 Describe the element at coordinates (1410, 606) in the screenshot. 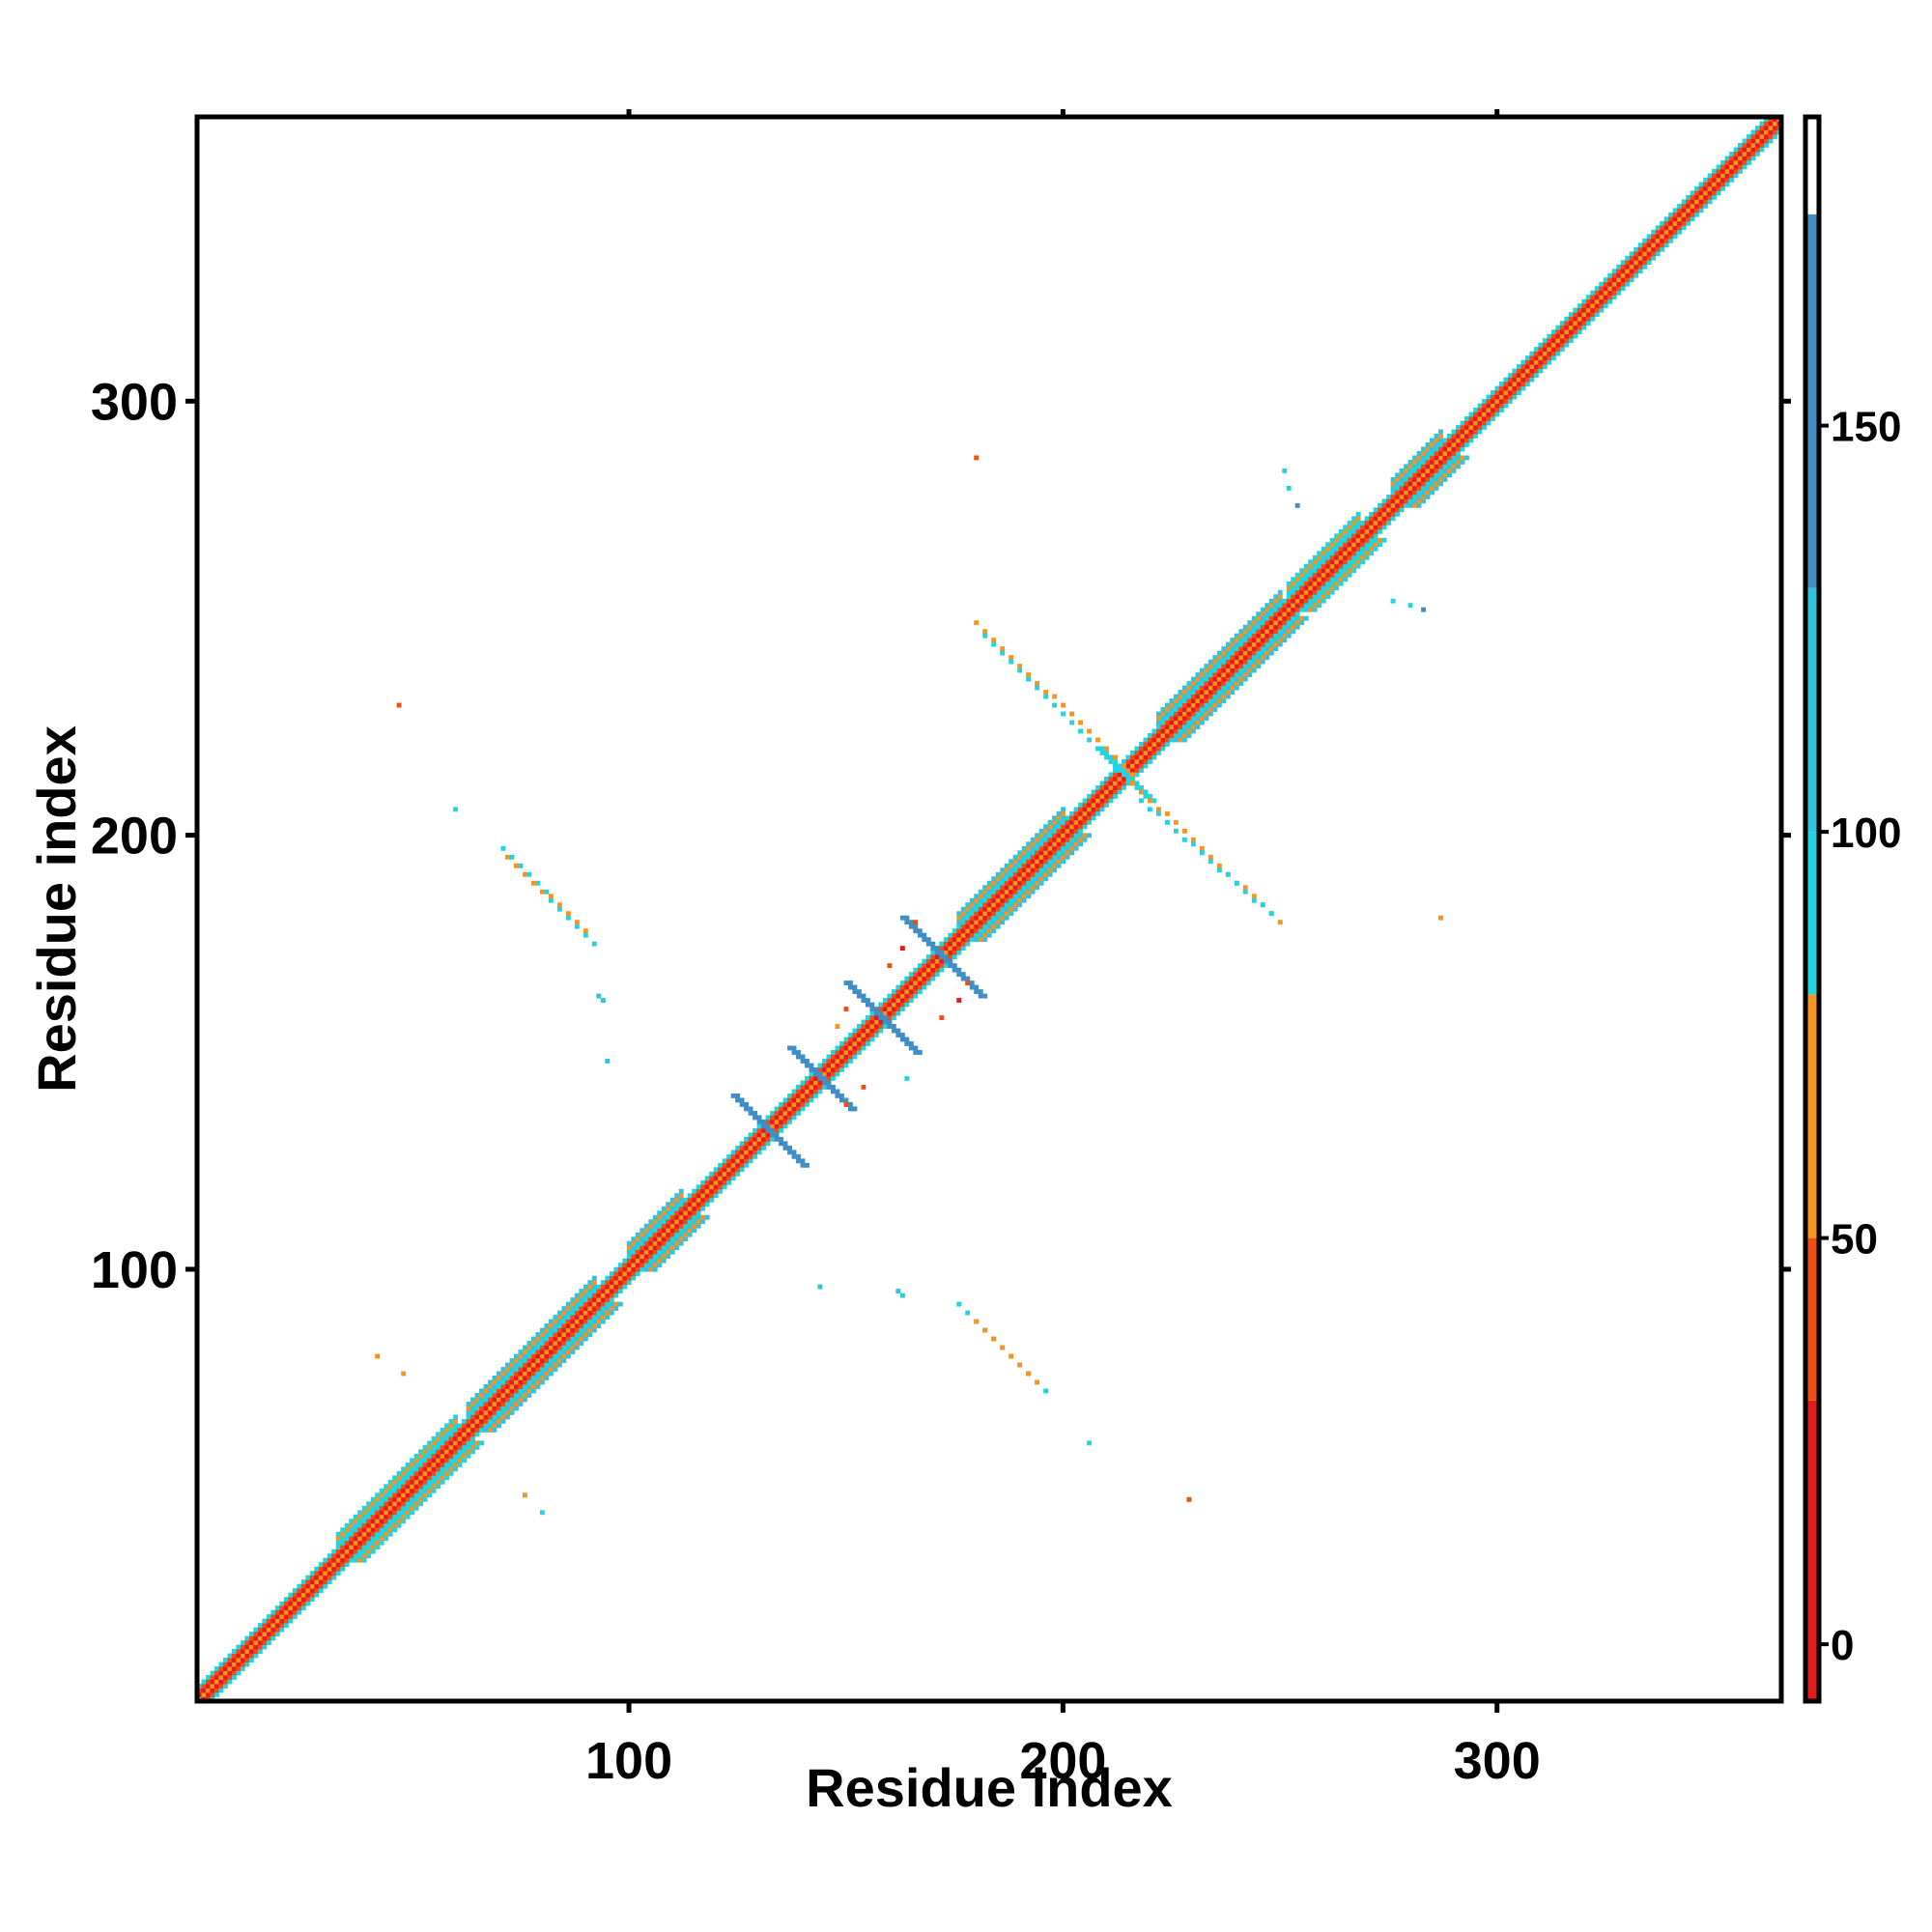

I see `contact-point-cell` at that location.